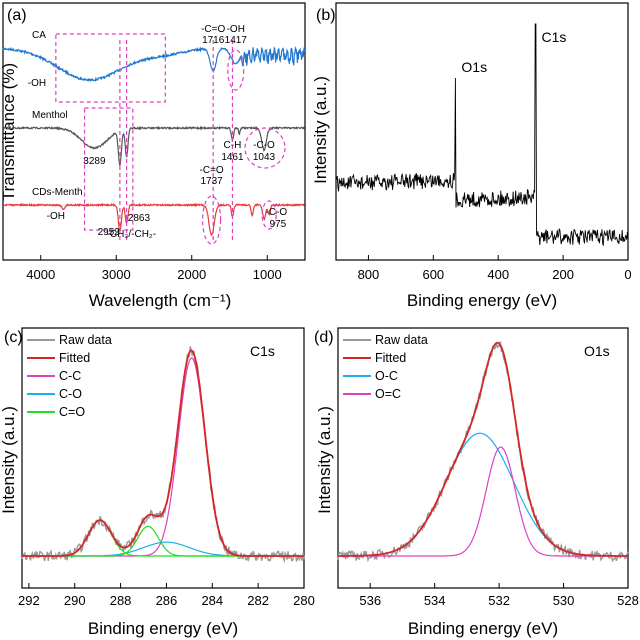 Image resolution: width=640 pixels, height=640 pixels. I want to click on panel-a-series-cds-menth, so click(153, 219).